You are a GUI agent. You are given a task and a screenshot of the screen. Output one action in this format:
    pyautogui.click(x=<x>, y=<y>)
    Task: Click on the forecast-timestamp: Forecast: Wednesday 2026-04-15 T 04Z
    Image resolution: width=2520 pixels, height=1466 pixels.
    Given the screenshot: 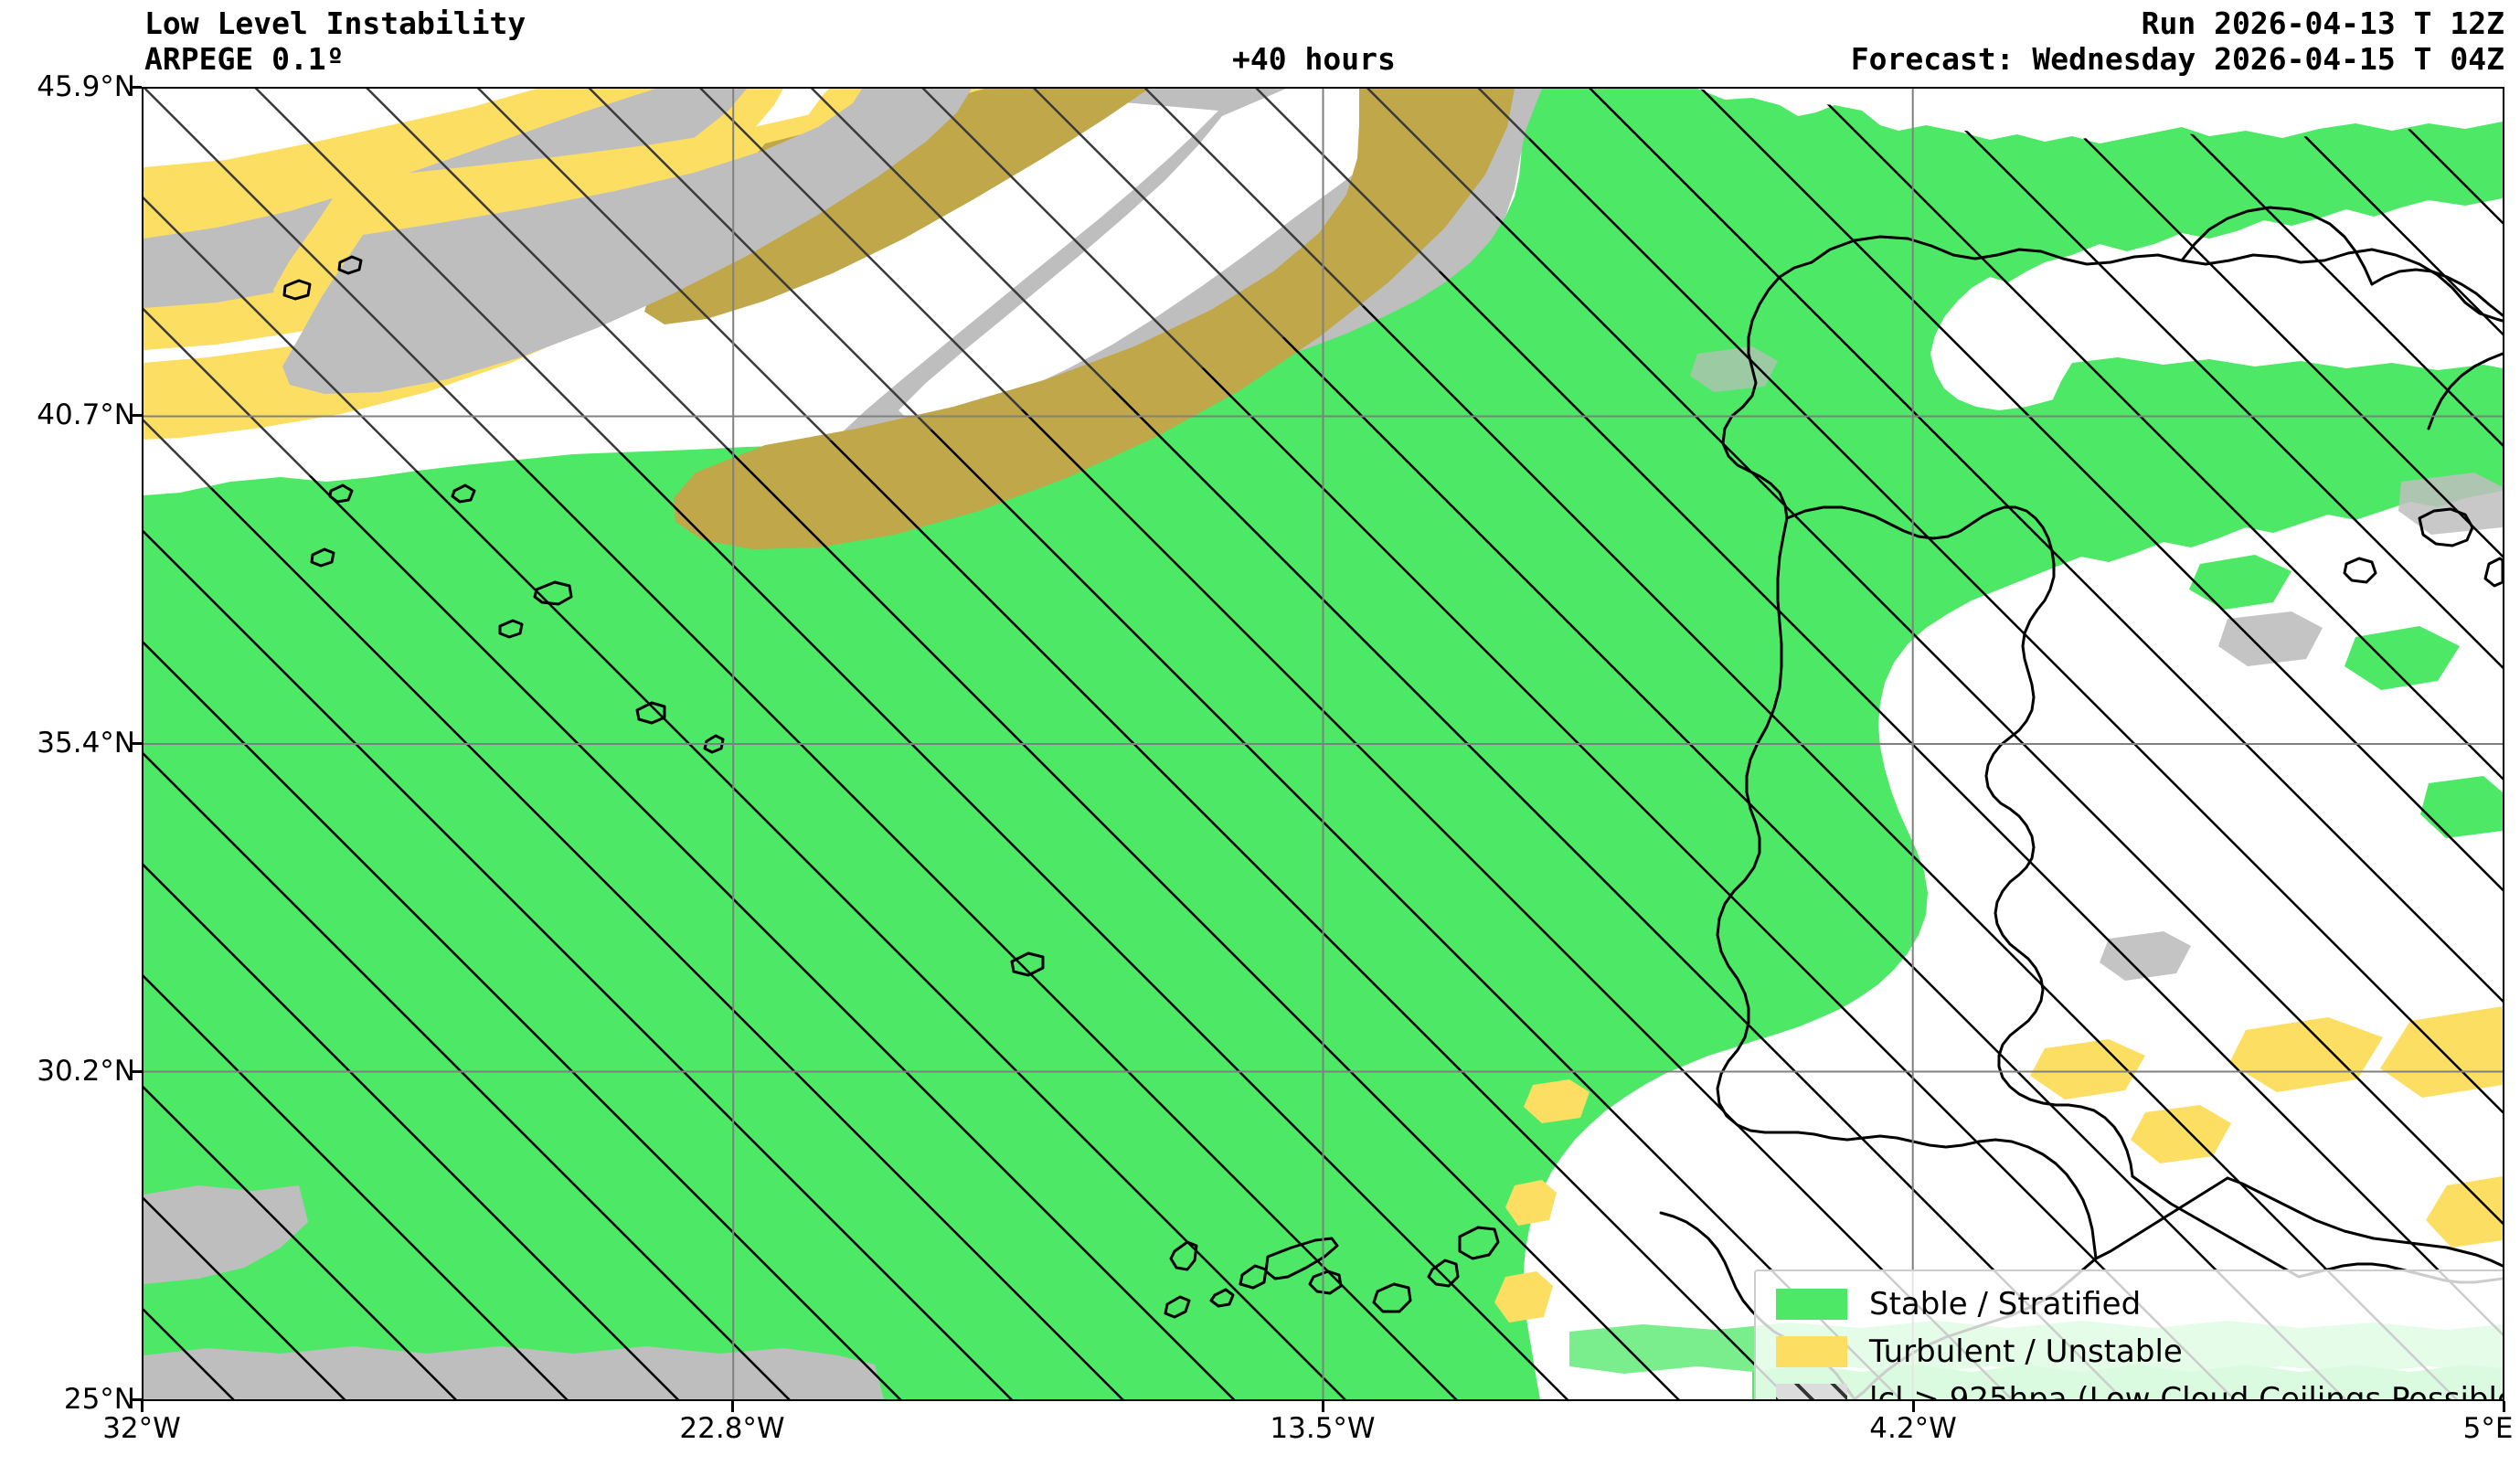 What is the action you would take?
    pyautogui.click(x=2177, y=59)
    